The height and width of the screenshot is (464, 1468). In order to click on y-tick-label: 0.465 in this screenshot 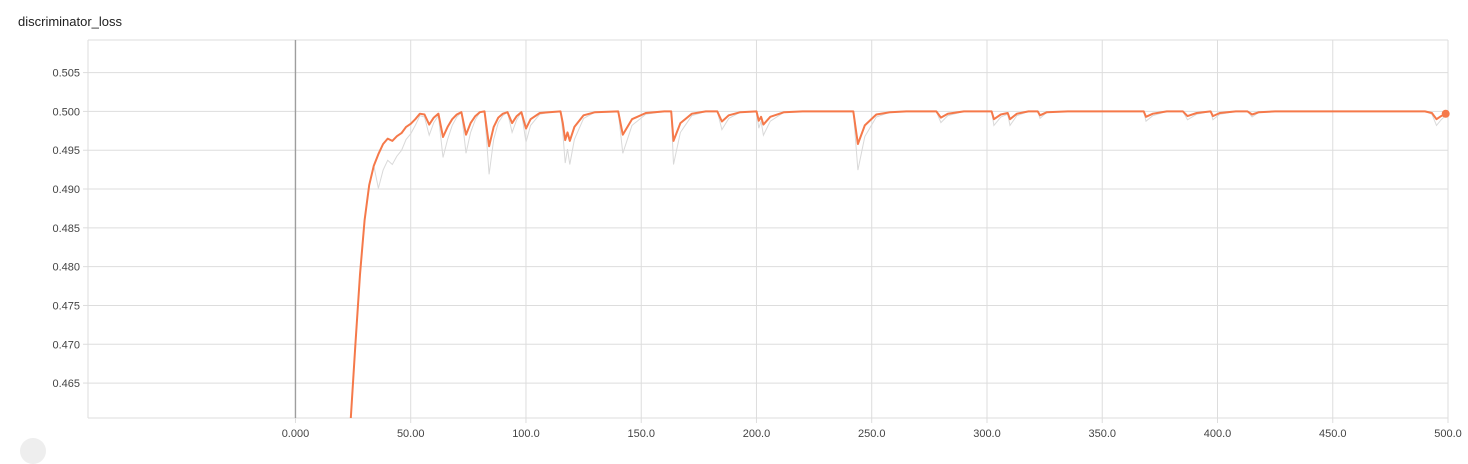, I will do `click(66, 384)`.